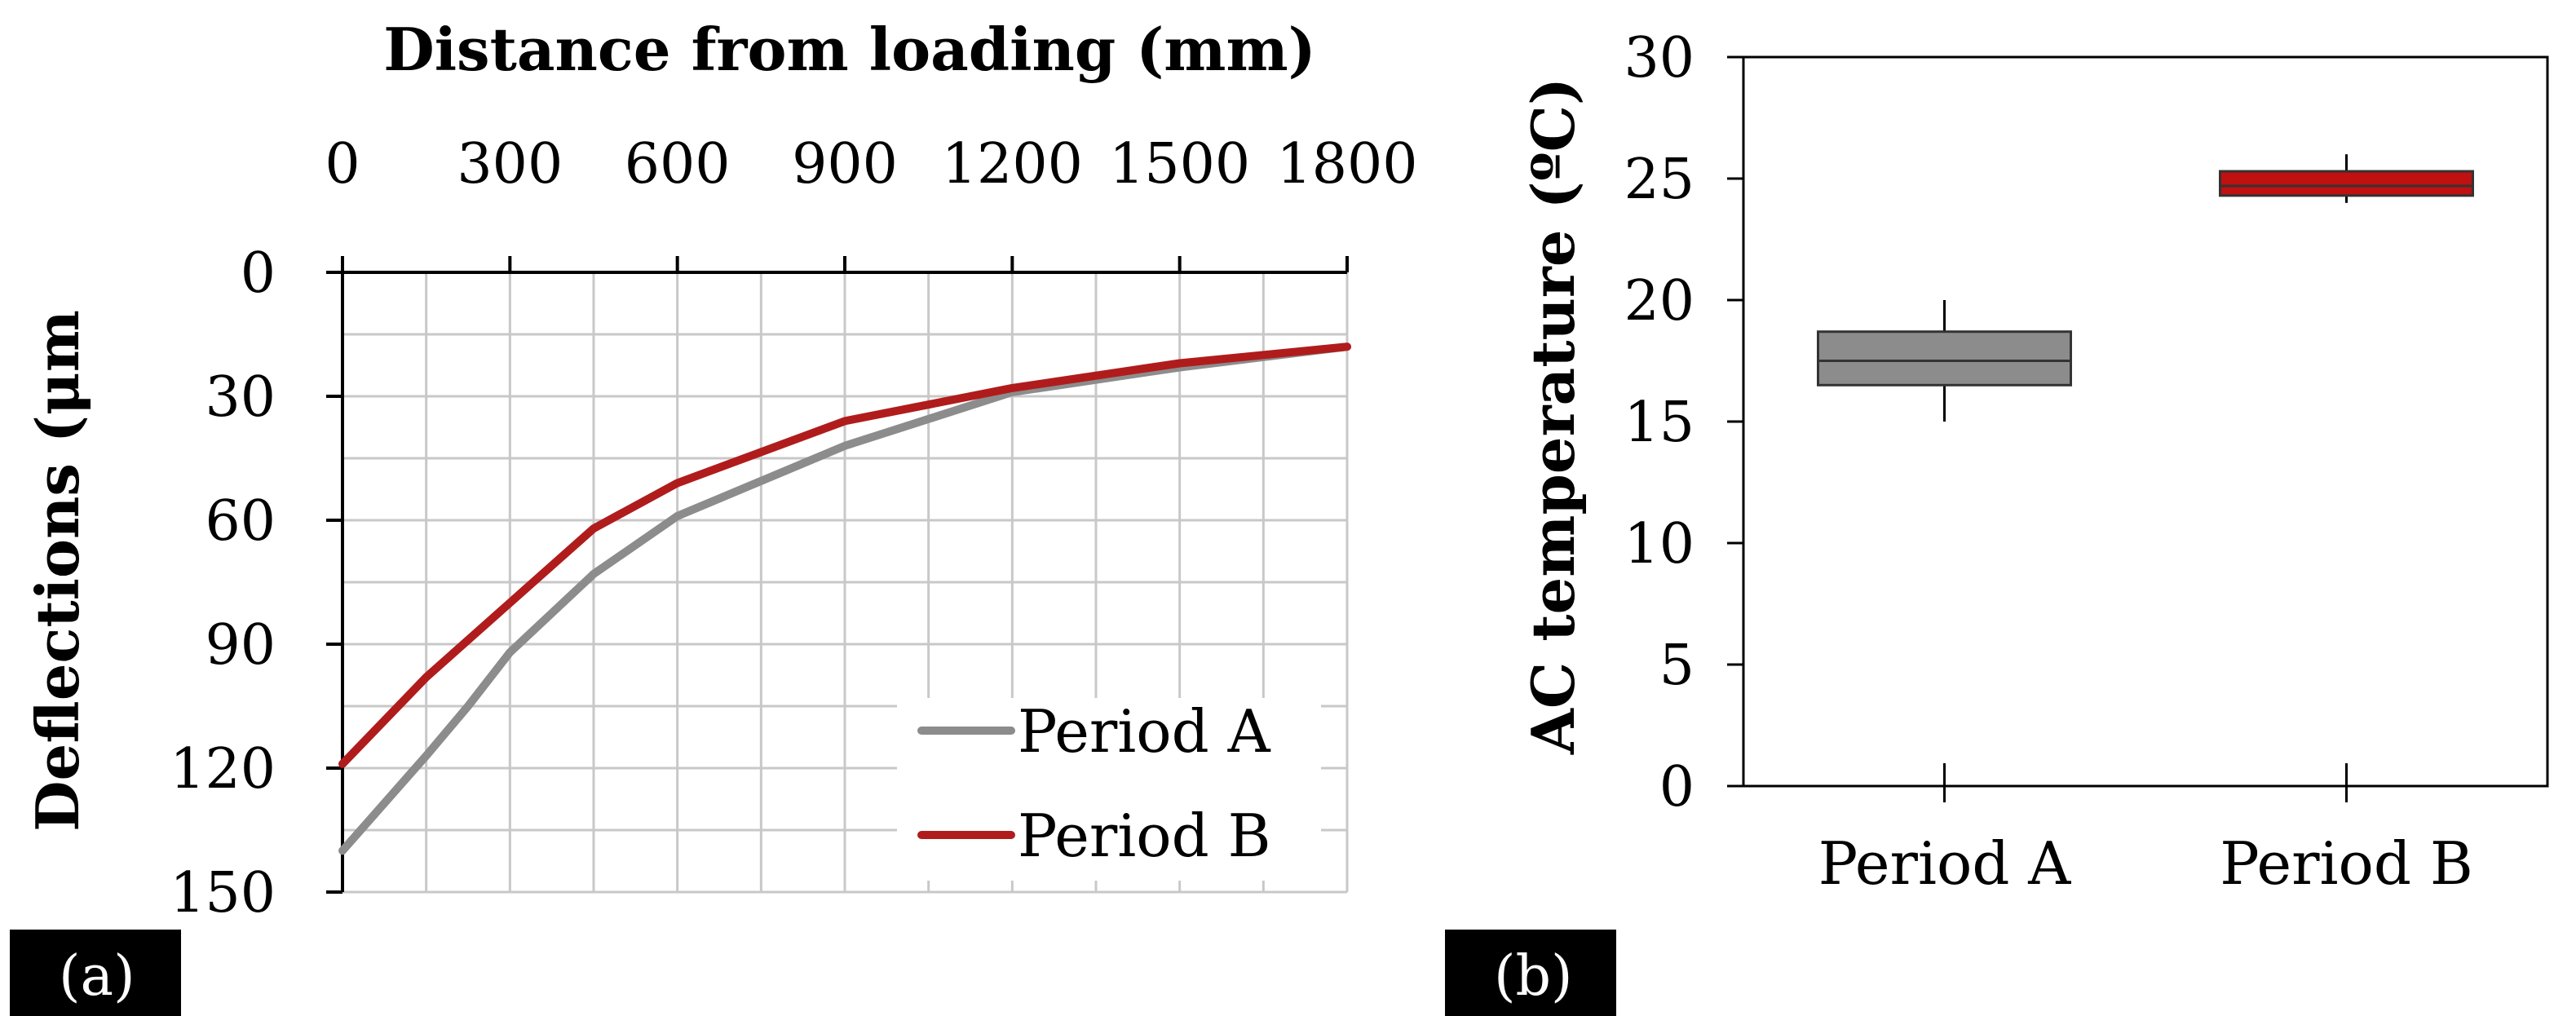  I want to click on x-tick-label: 900, so click(845, 164).